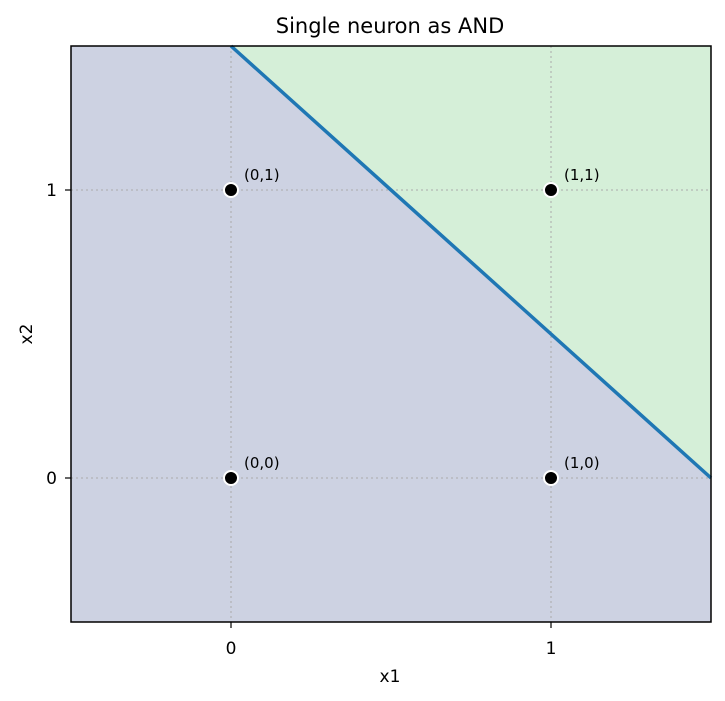 The image size is (725, 701). Describe the element at coordinates (51, 479) in the screenshot. I see `y-tick-label: 0` at that location.